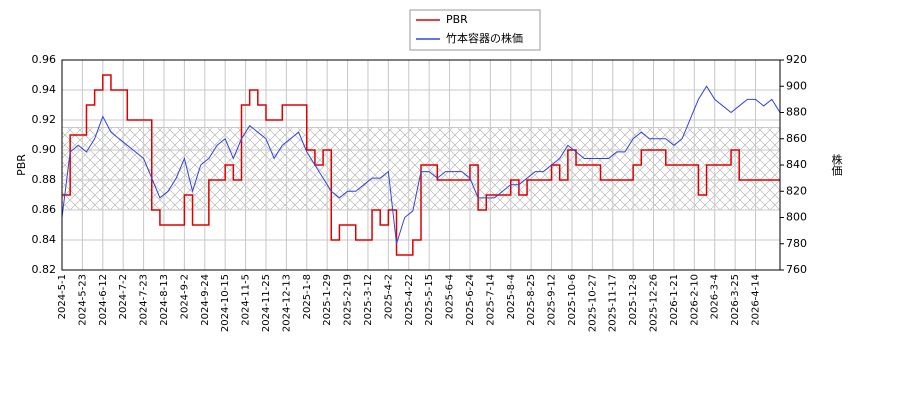 The width and height of the screenshot is (900, 400). Describe the element at coordinates (286, 303) in the screenshot. I see `x-tick-label: 2024-12-13` at that location.